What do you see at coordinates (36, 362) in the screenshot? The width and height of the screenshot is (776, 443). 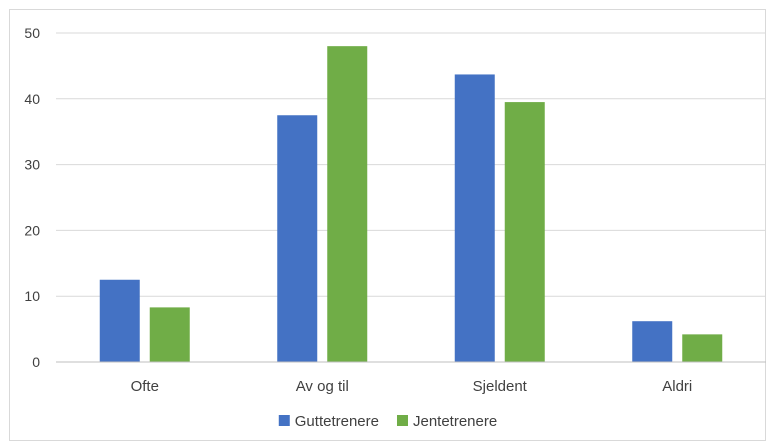 I see `y-tick-label: 0` at bounding box center [36, 362].